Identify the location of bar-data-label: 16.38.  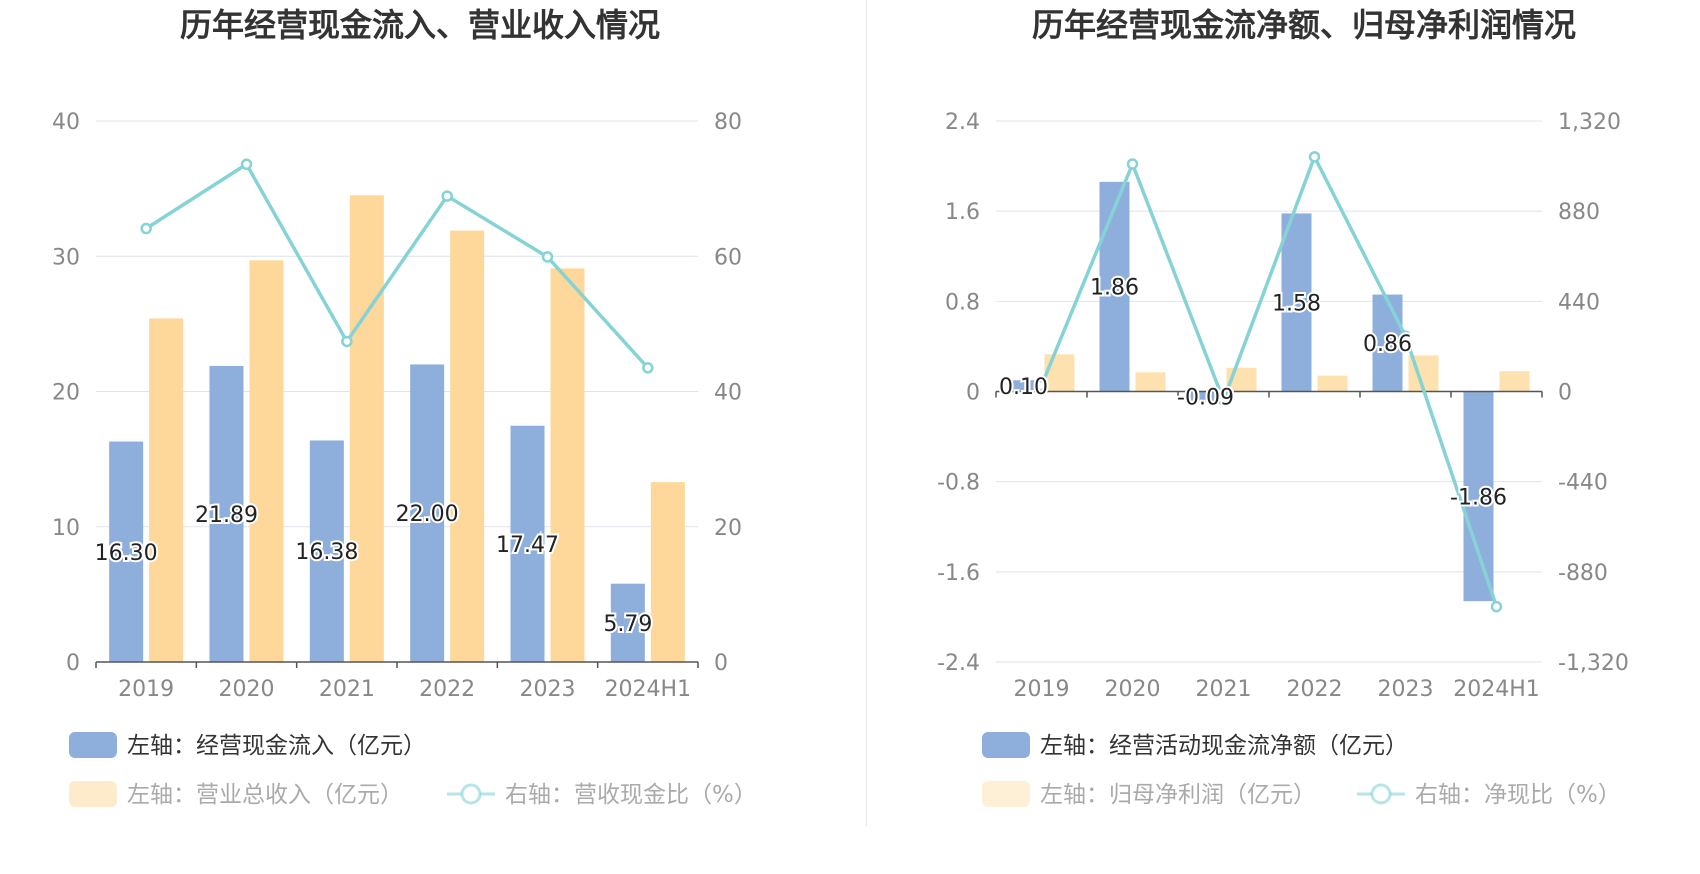
(326, 552).